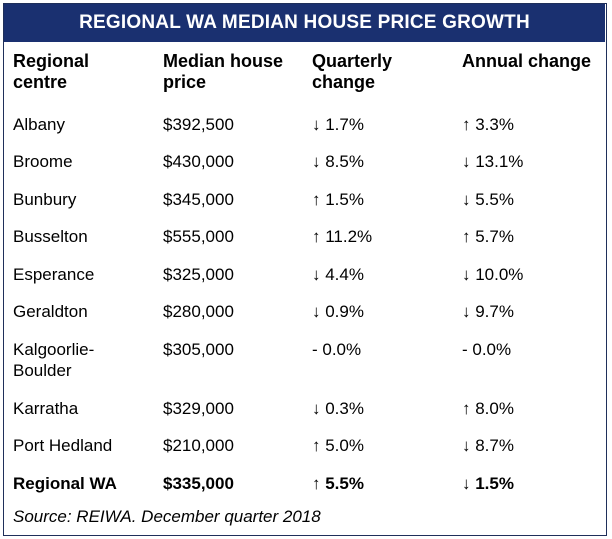 This screenshot has width=612, height=539. I want to click on cell-price: $305,000, so click(198, 349).